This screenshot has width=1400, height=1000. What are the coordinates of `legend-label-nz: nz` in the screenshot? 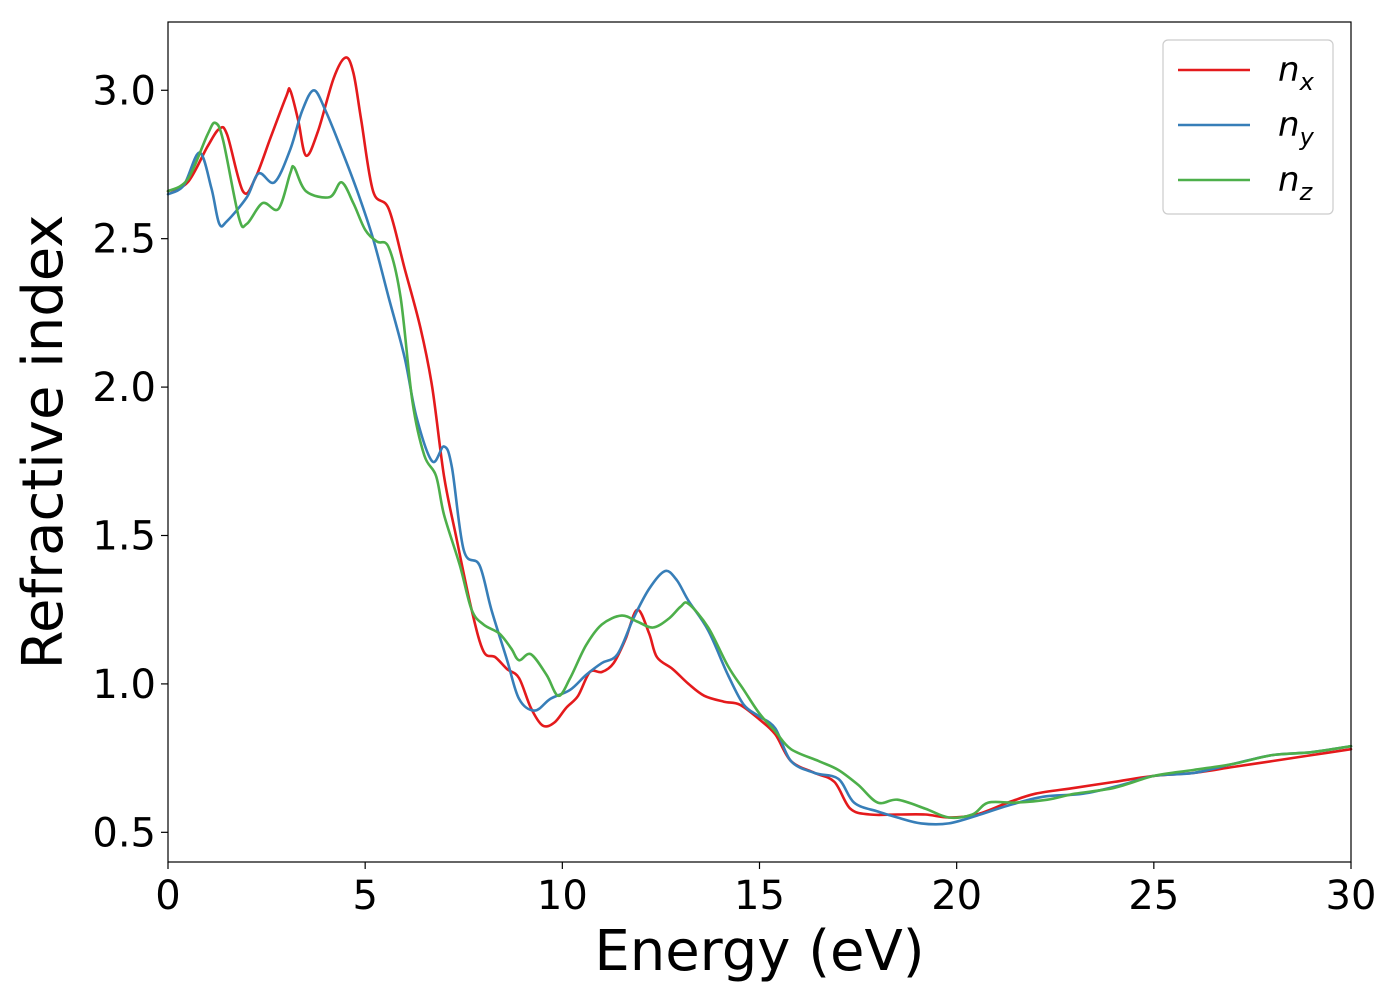 It's located at (1296, 183).